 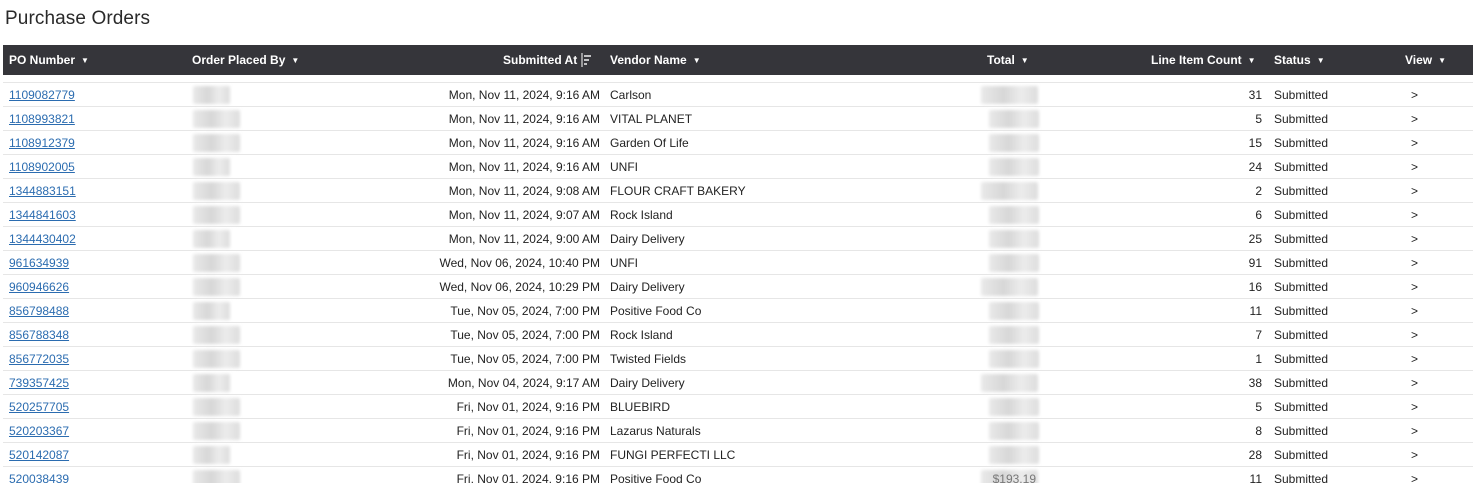 What do you see at coordinates (39, 263) in the screenshot?
I see `po-number-link: 961634939` at bounding box center [39, 263].